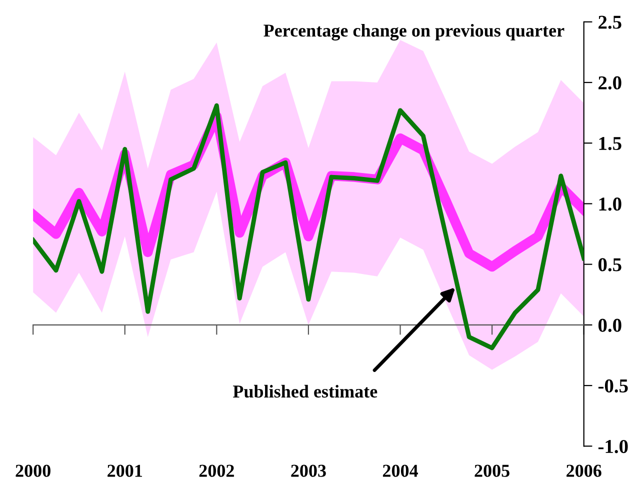  I want to click on x-tick-label: 2001, so click(125, 470).